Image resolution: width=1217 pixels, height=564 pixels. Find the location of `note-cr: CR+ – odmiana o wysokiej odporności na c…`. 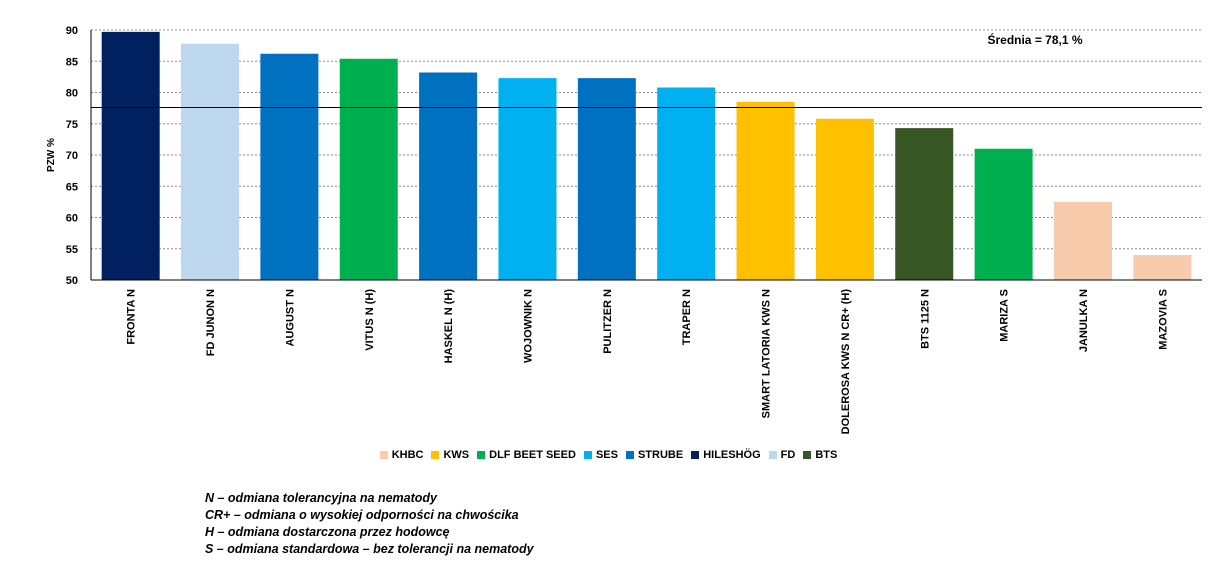

note-cr: CR+ – odmiana o wysokiej odporności na c… is located at coordinates (362, 515).